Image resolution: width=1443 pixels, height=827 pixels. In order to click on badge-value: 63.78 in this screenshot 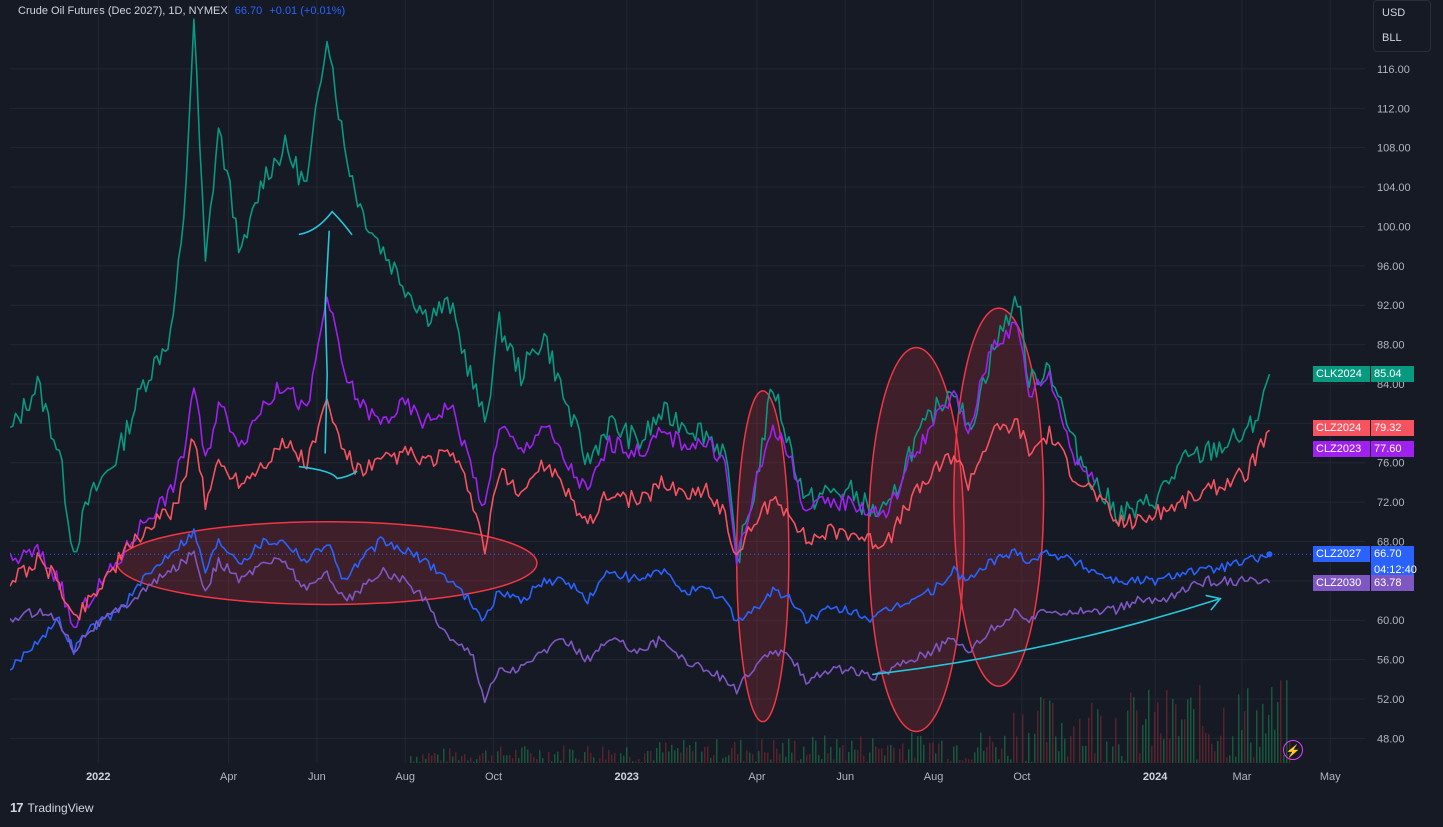, I will do `click(1392, 583)`.